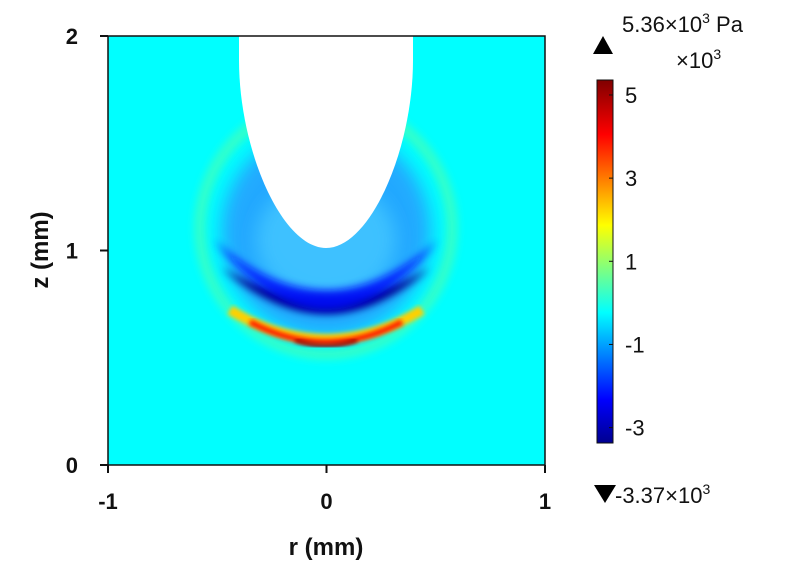 This screenshot has width=795, height=583. I want to click on max-annotation-unit: Pa, so click(727, 24).